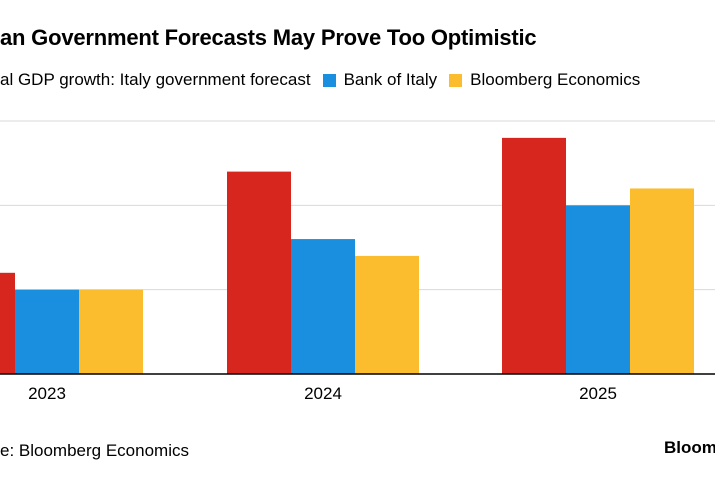  What do you see at coordinates (323, 393) in the screenshot?
I see `x-tick-label-2024: 2024` at bounding box center [323, 393].